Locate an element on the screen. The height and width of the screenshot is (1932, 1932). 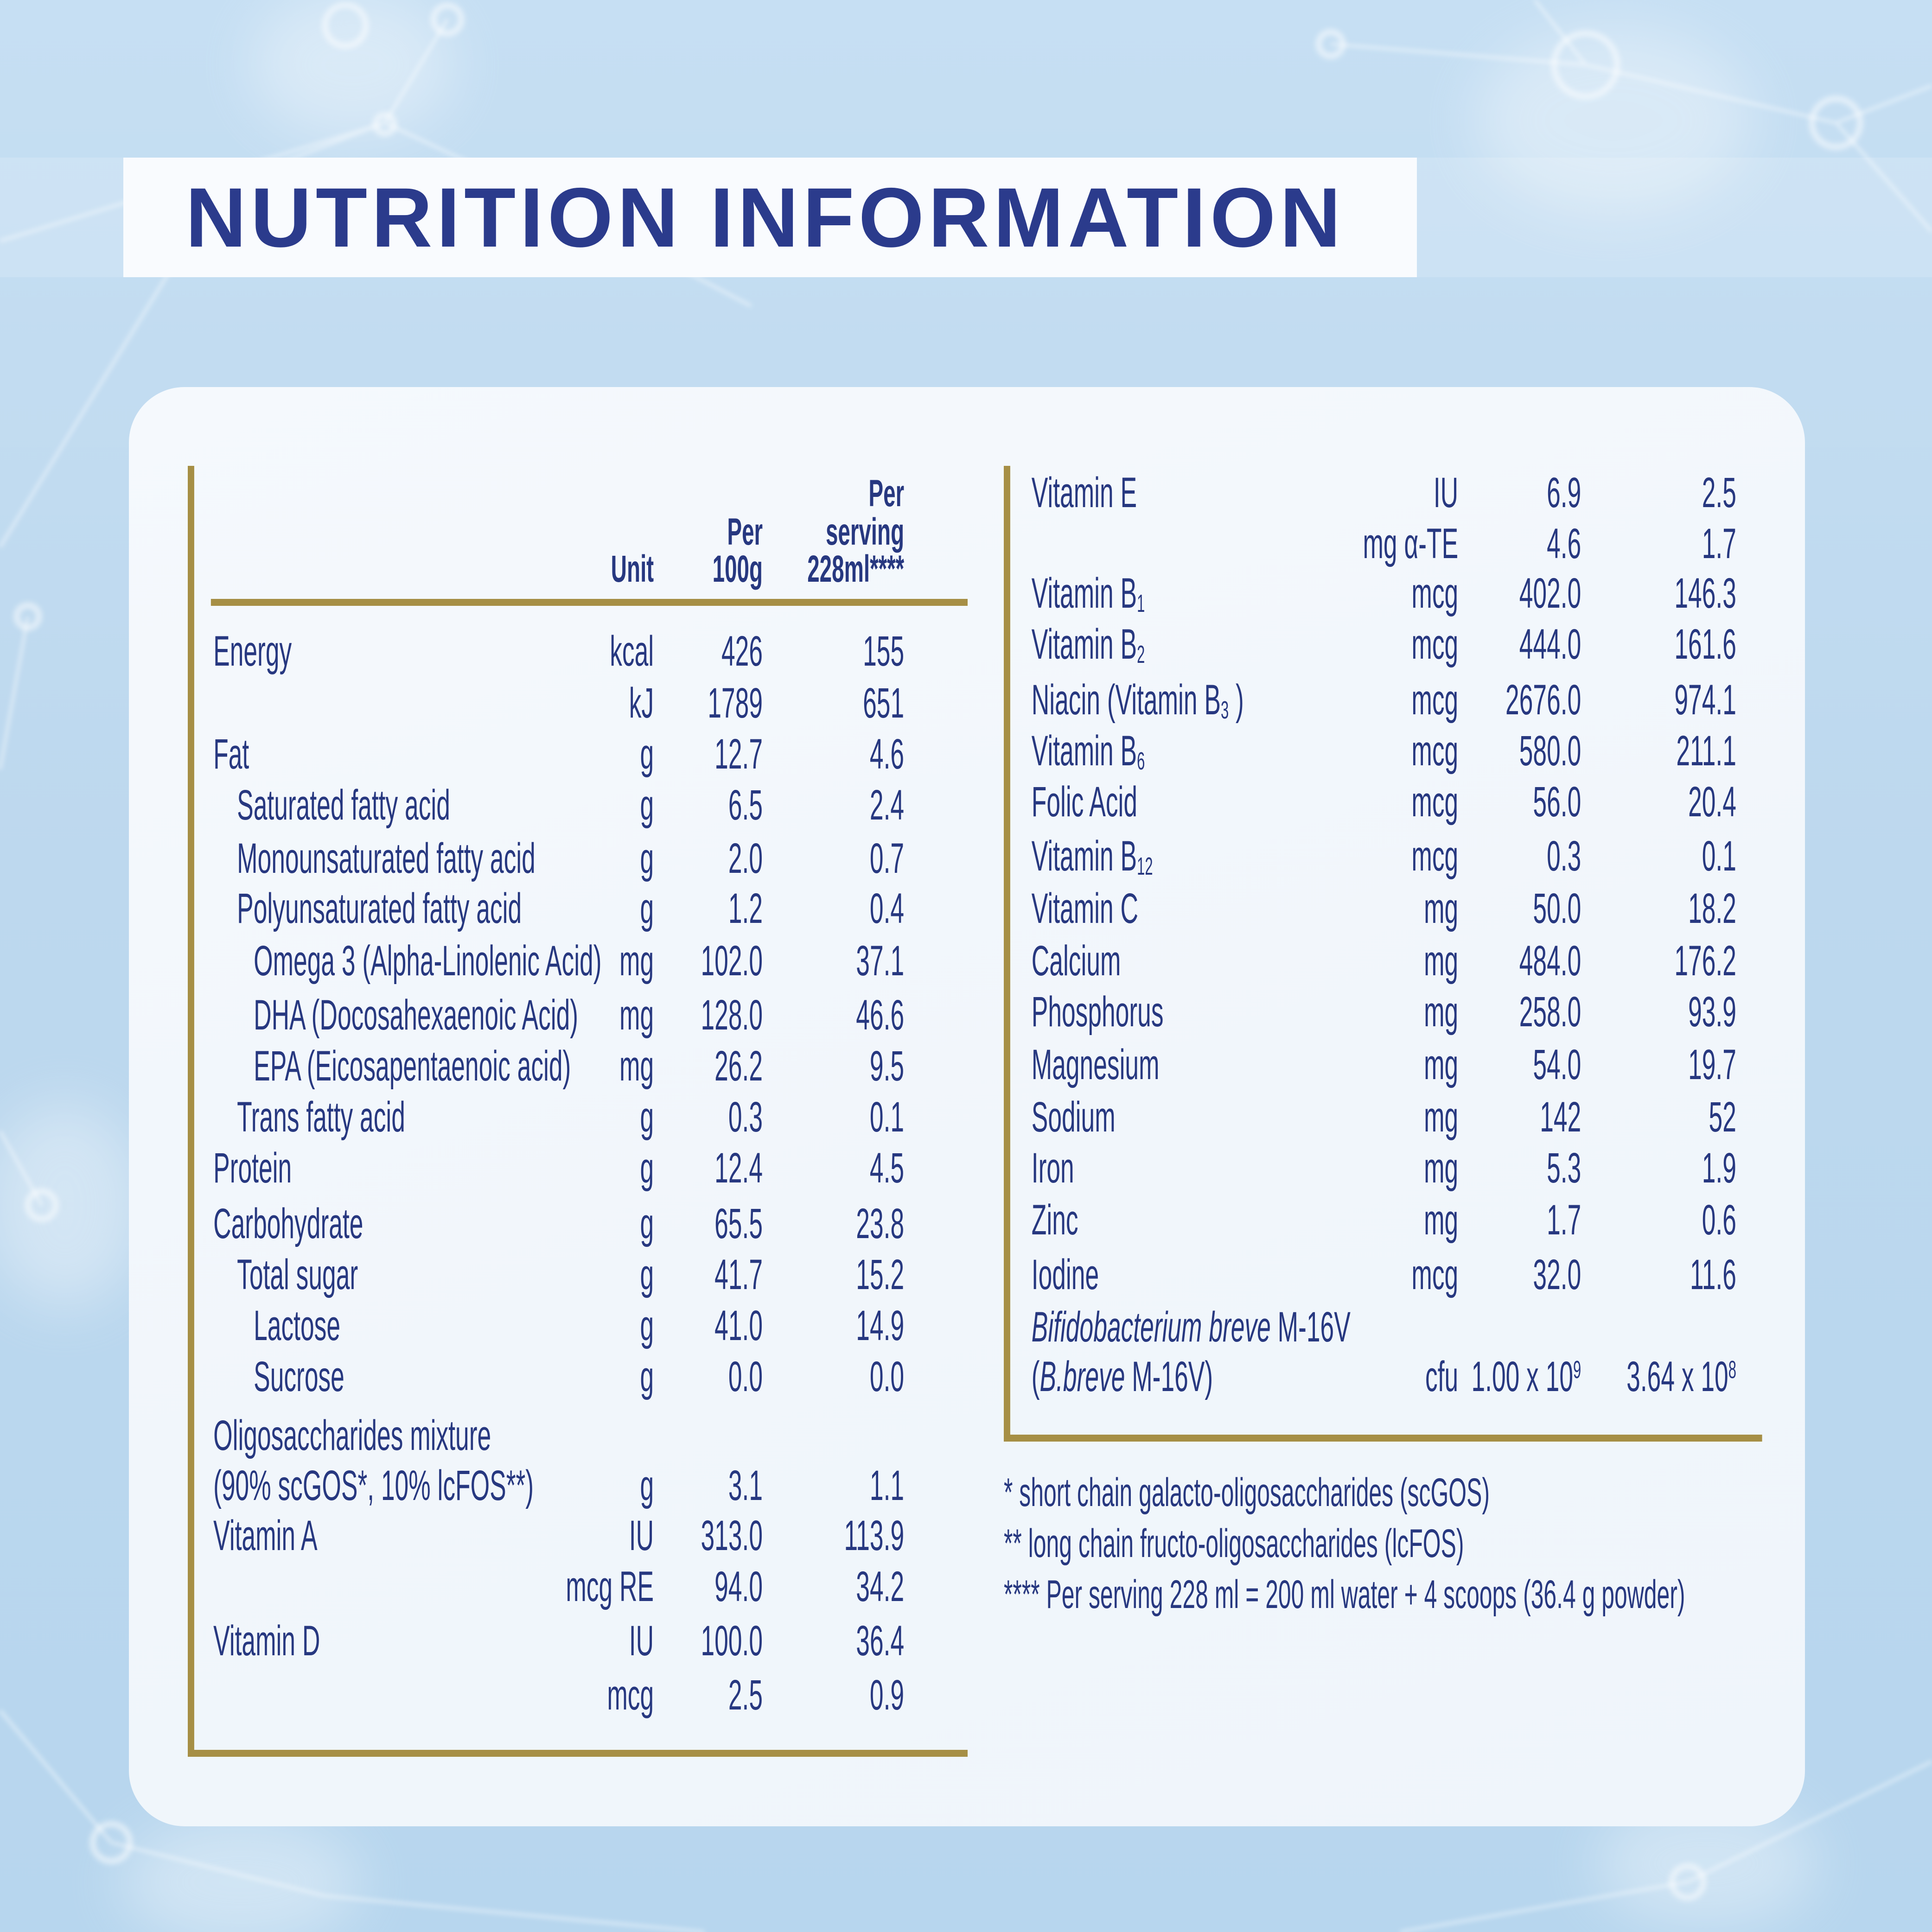
table-row: Vitamin B2 mcg 444.0 161.6 is located at coordinates (1383, 644).